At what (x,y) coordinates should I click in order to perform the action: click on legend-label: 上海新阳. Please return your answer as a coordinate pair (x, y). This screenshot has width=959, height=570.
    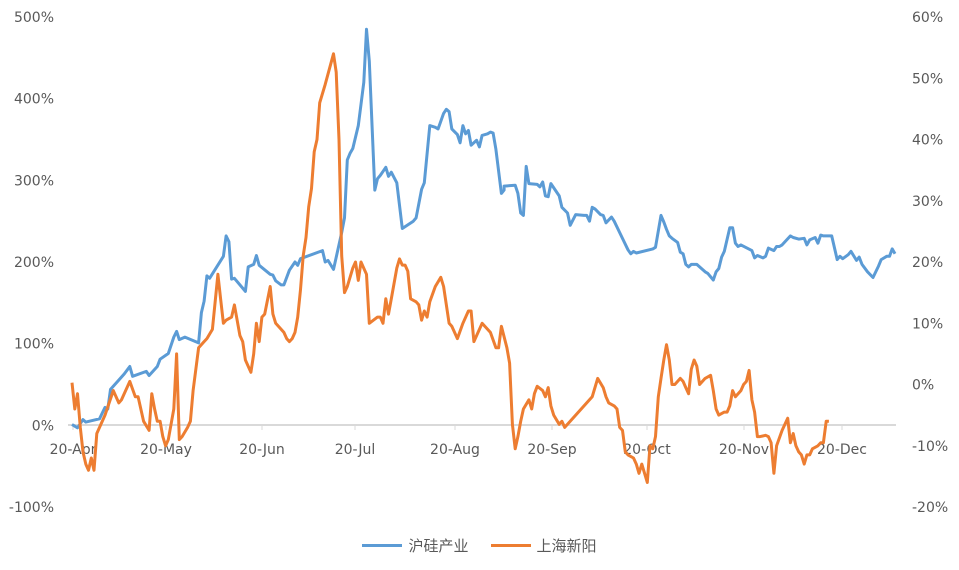
    Looking at the image, I should click on (566, 546).